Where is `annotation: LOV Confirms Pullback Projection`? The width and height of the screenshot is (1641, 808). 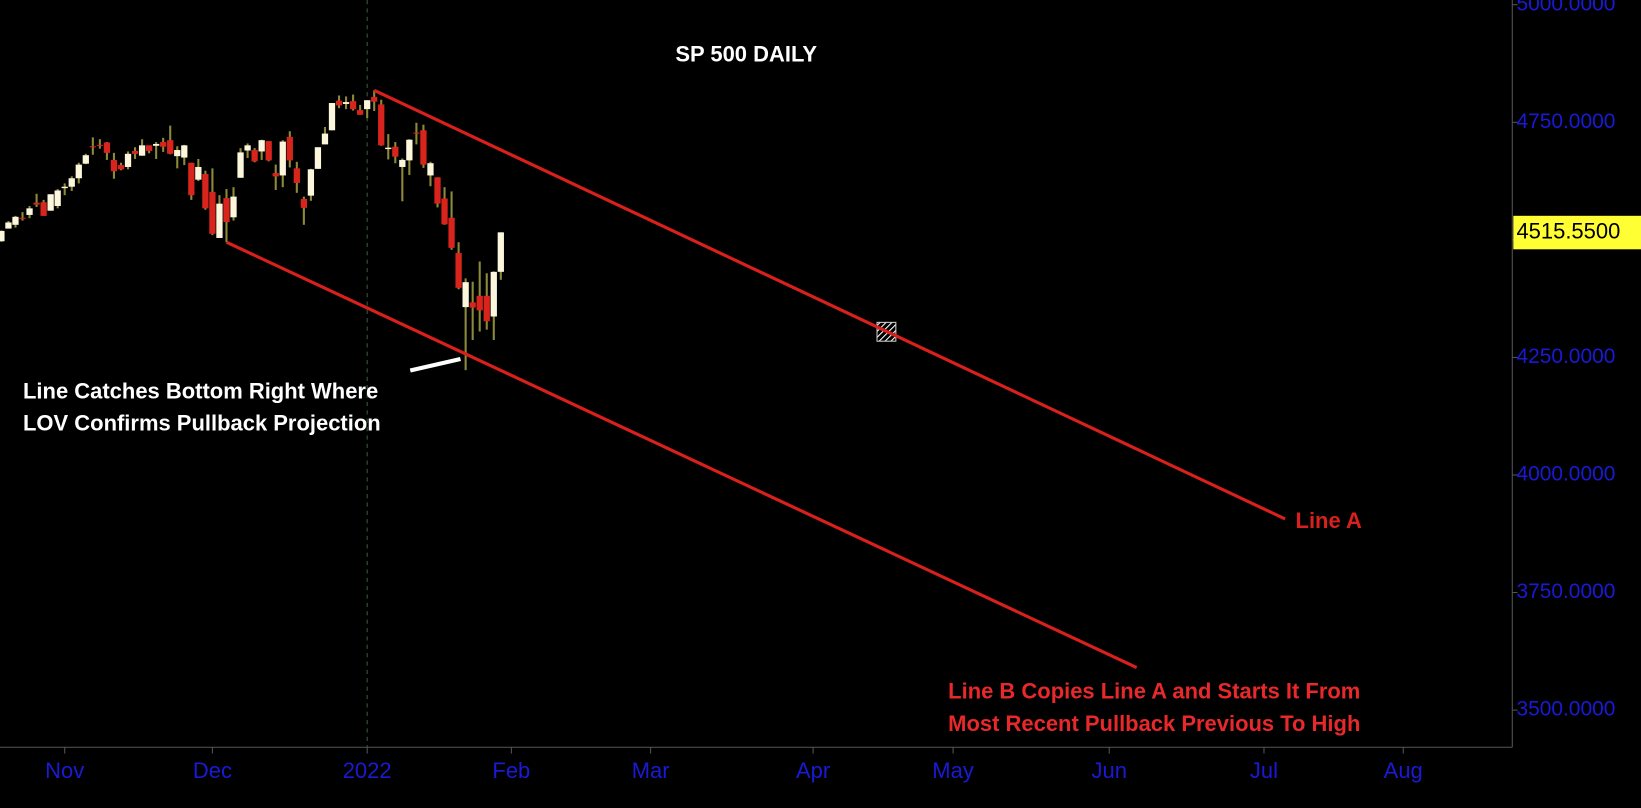
annotation: LOV Confirms Pullback Projection is located at coordinates (202, 423).